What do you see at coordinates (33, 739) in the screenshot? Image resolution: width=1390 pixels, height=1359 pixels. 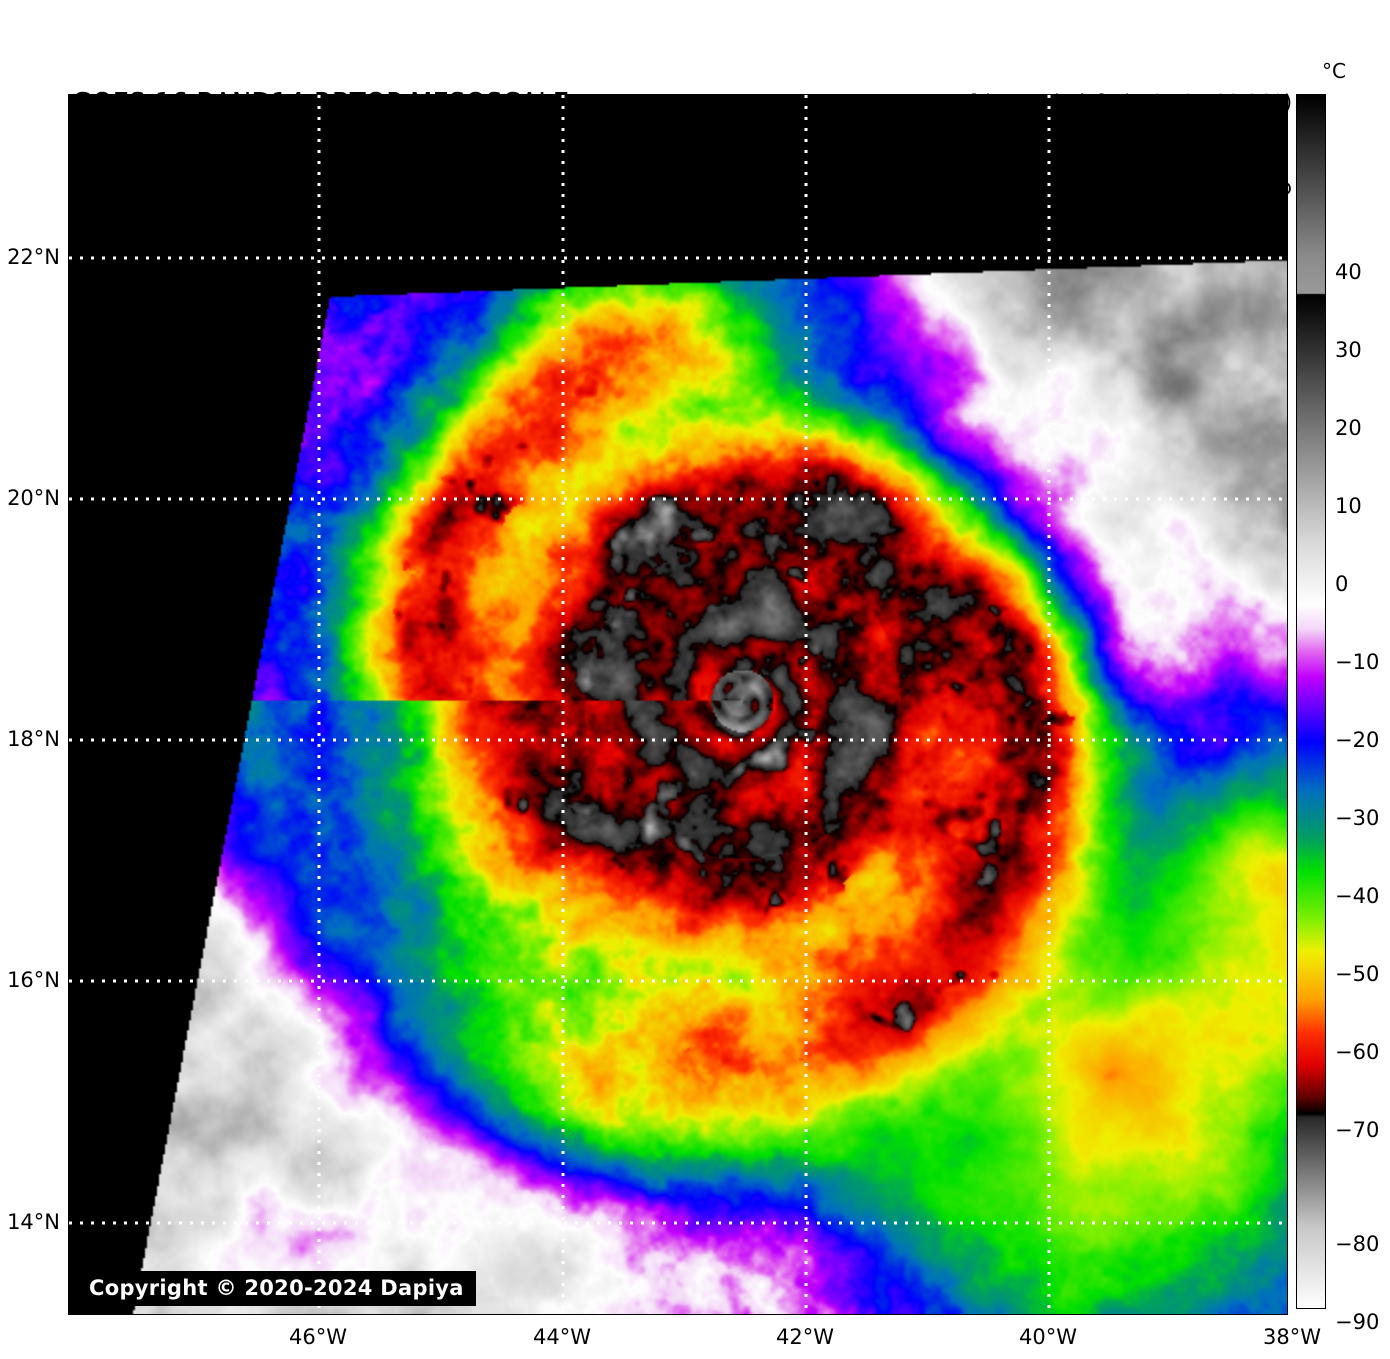 I see `y-tick-label: 18°N` at bounding box center [33, 739].